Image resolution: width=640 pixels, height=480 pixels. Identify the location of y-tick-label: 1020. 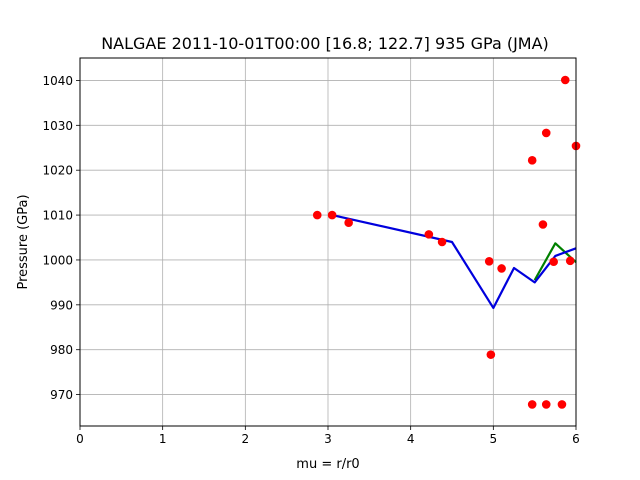
(57, 171).